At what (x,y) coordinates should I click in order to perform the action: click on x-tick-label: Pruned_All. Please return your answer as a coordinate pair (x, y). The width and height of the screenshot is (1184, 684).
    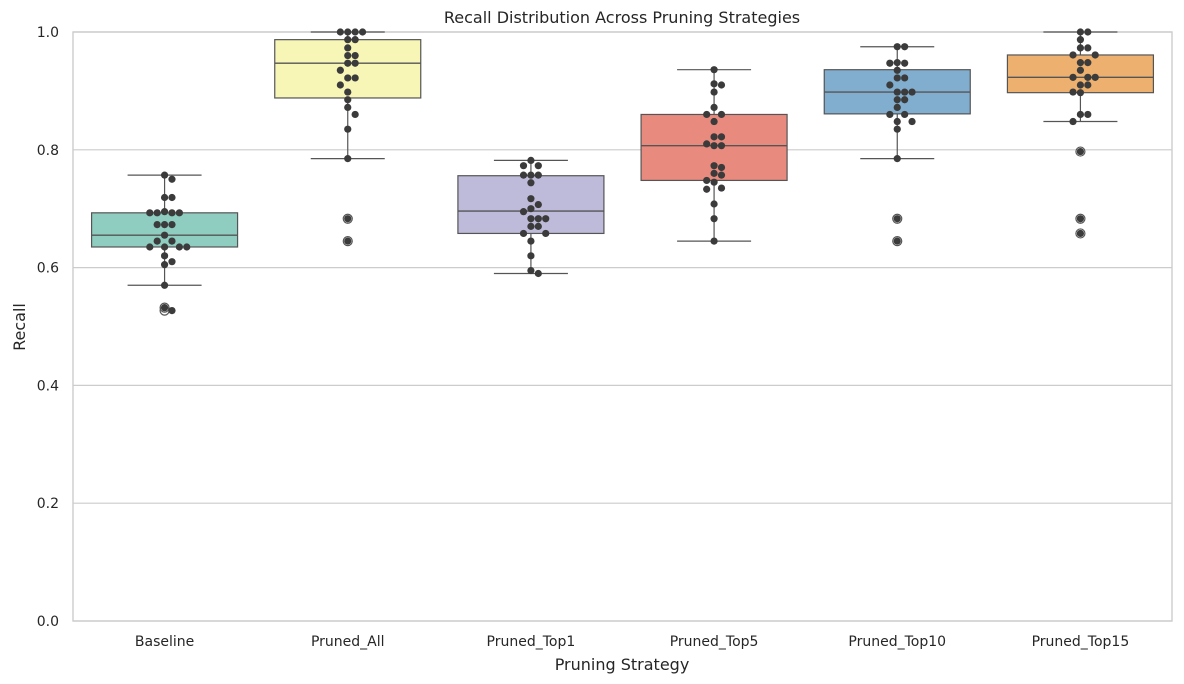
    Looking at the image, I should click on (348, 642).